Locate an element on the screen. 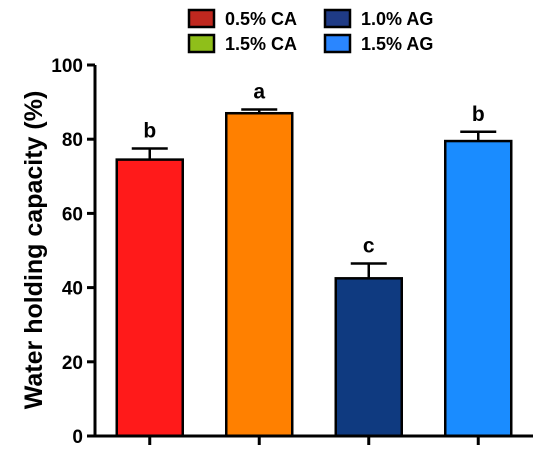  significance-label: c is located at coordinates (369, 245).